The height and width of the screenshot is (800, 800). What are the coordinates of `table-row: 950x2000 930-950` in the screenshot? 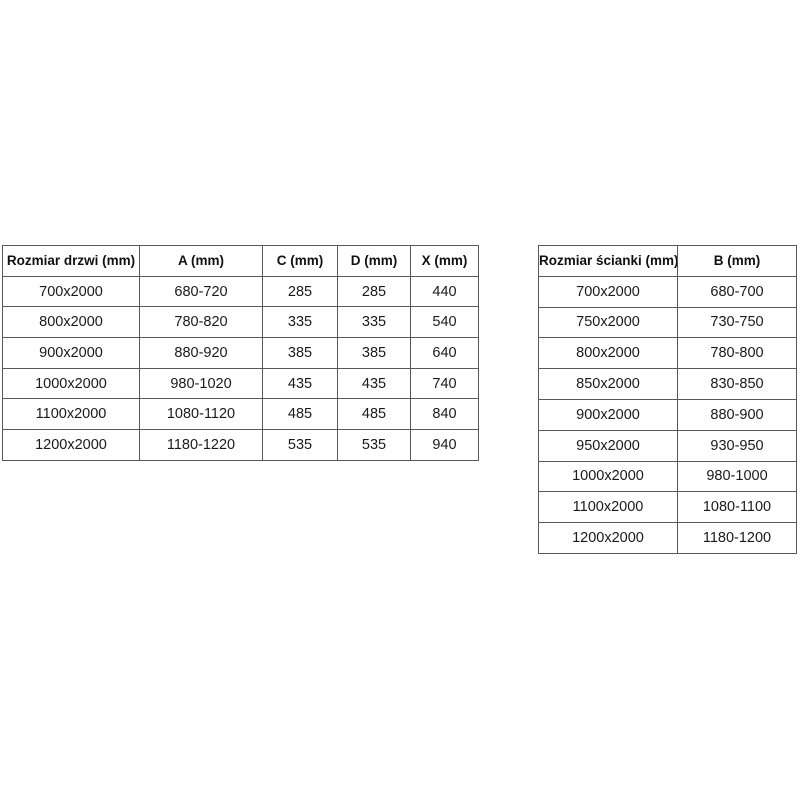 It's located at (667, 445).